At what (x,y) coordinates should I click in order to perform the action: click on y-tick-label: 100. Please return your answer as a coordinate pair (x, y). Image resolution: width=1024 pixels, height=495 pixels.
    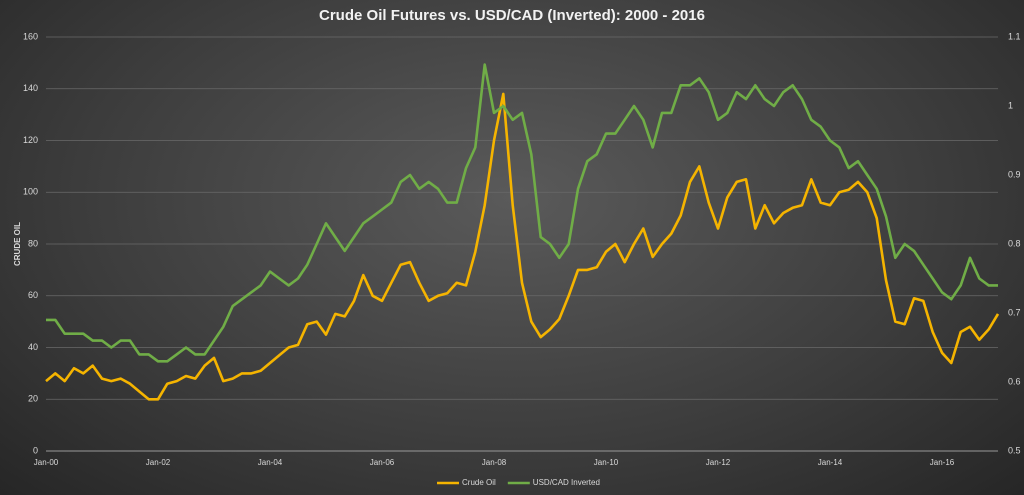
    Looking at the image, I should click on (30, 192).